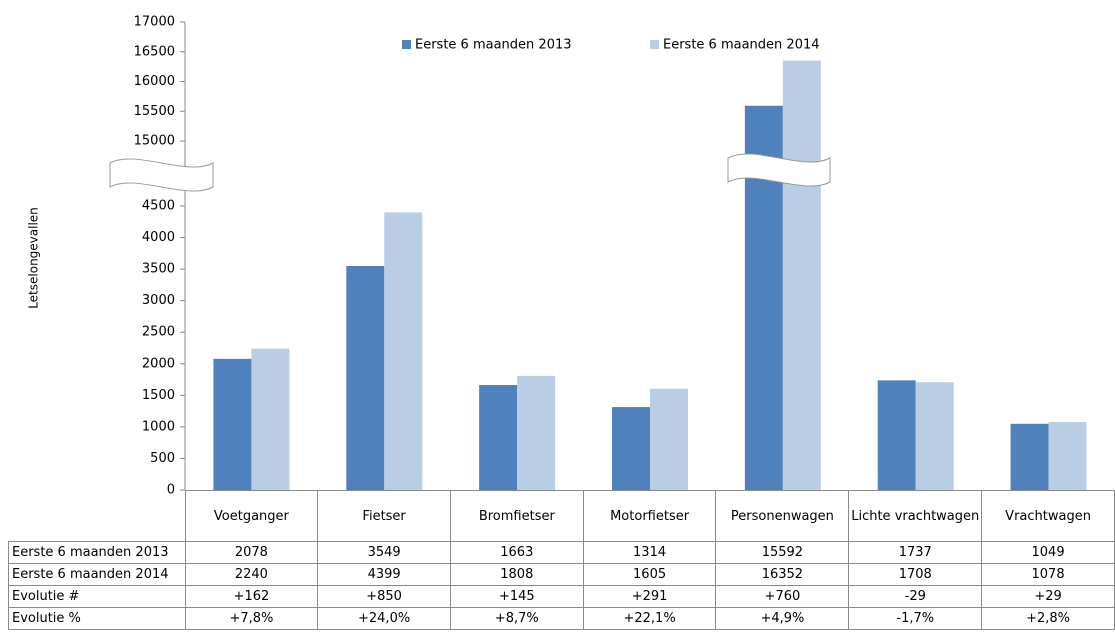 This screenshot has width=1115, height=643. Describe the element at coordinates (251, 516) in the screenshot. I see `category-label: Voetganger` at that location.